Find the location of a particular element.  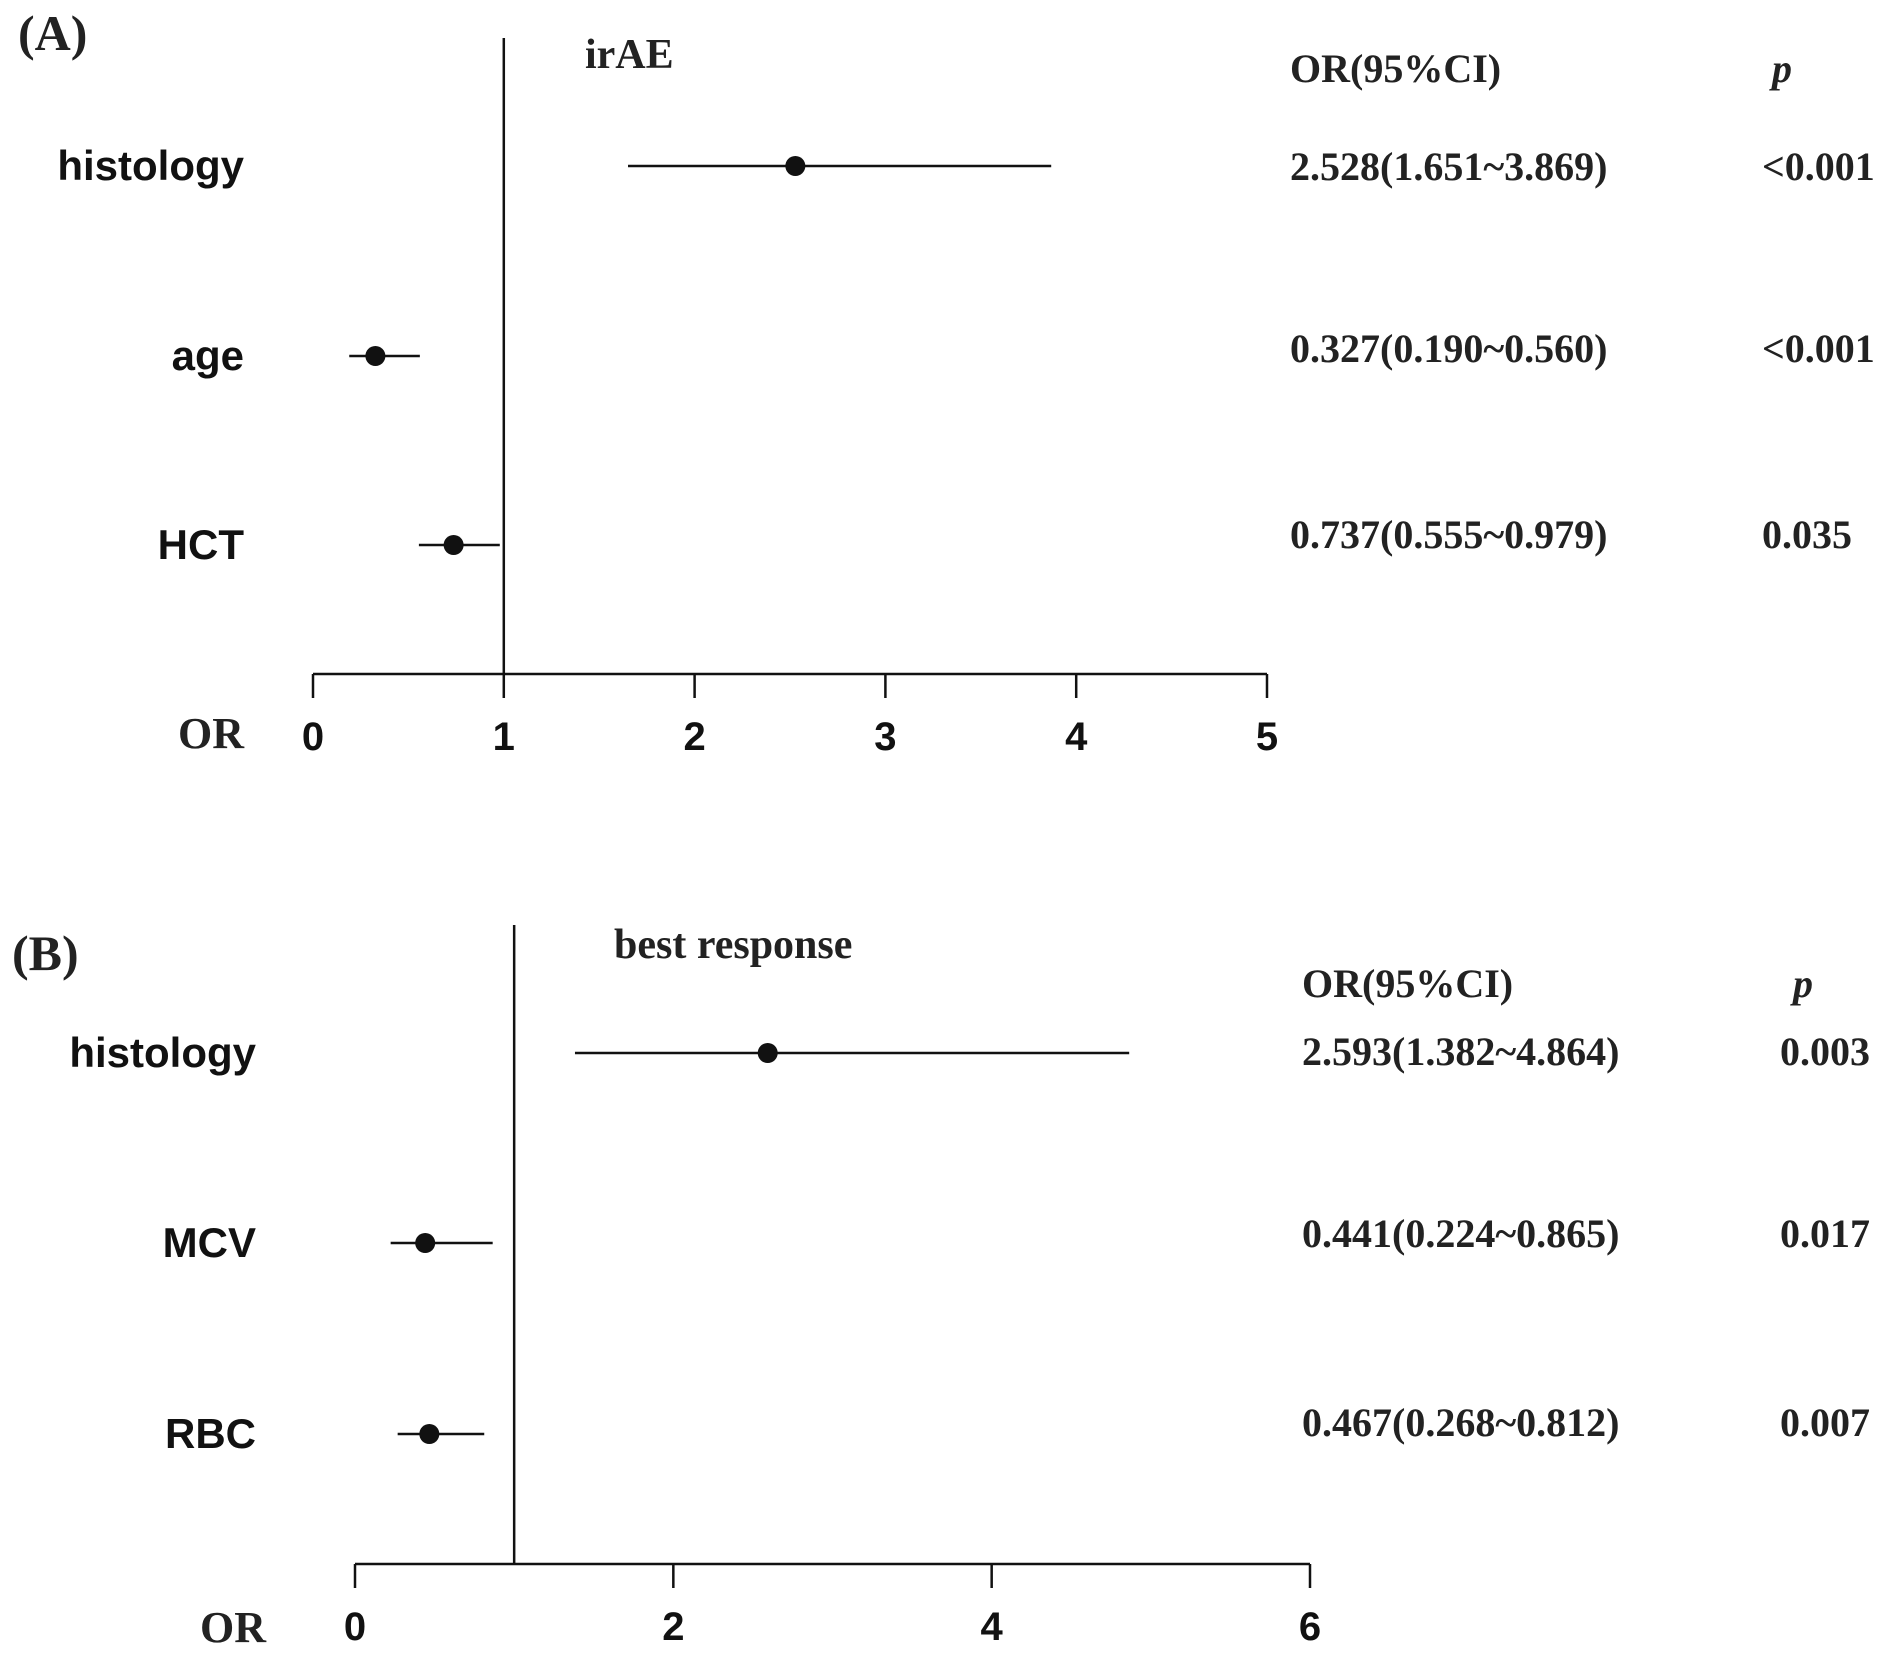

forest-row: HCT 0.737(0.555~0.979) 0.035 is located at coordinates (1005, 540).